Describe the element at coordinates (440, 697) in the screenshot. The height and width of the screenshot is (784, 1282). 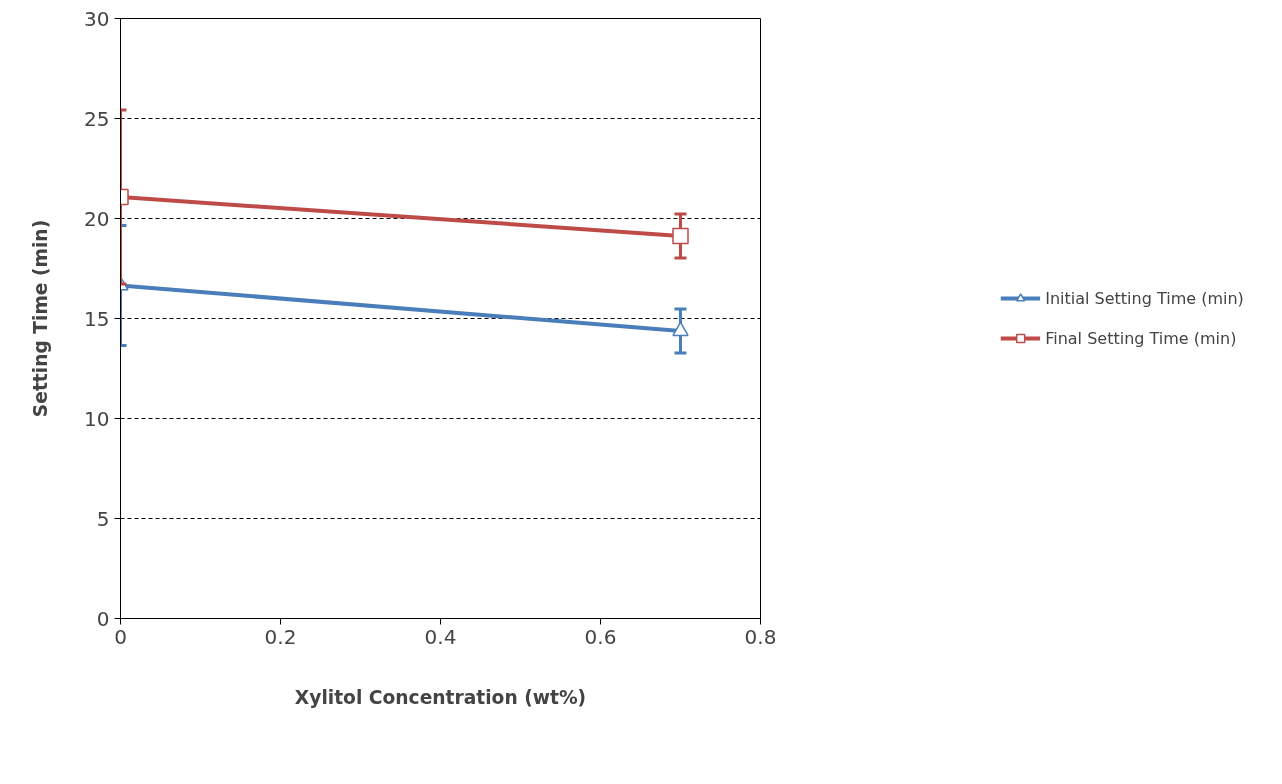
I see `x-axis-title: Xylitol Concentration (wt%)` at that location.